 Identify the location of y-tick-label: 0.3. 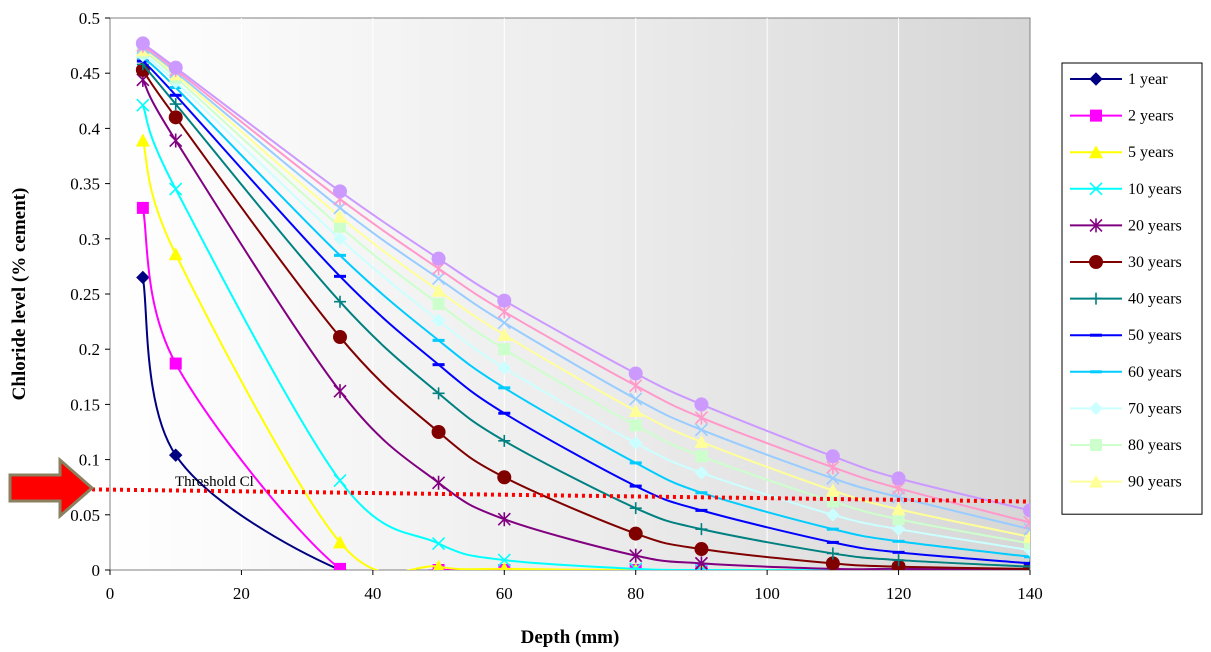
(89, 239).